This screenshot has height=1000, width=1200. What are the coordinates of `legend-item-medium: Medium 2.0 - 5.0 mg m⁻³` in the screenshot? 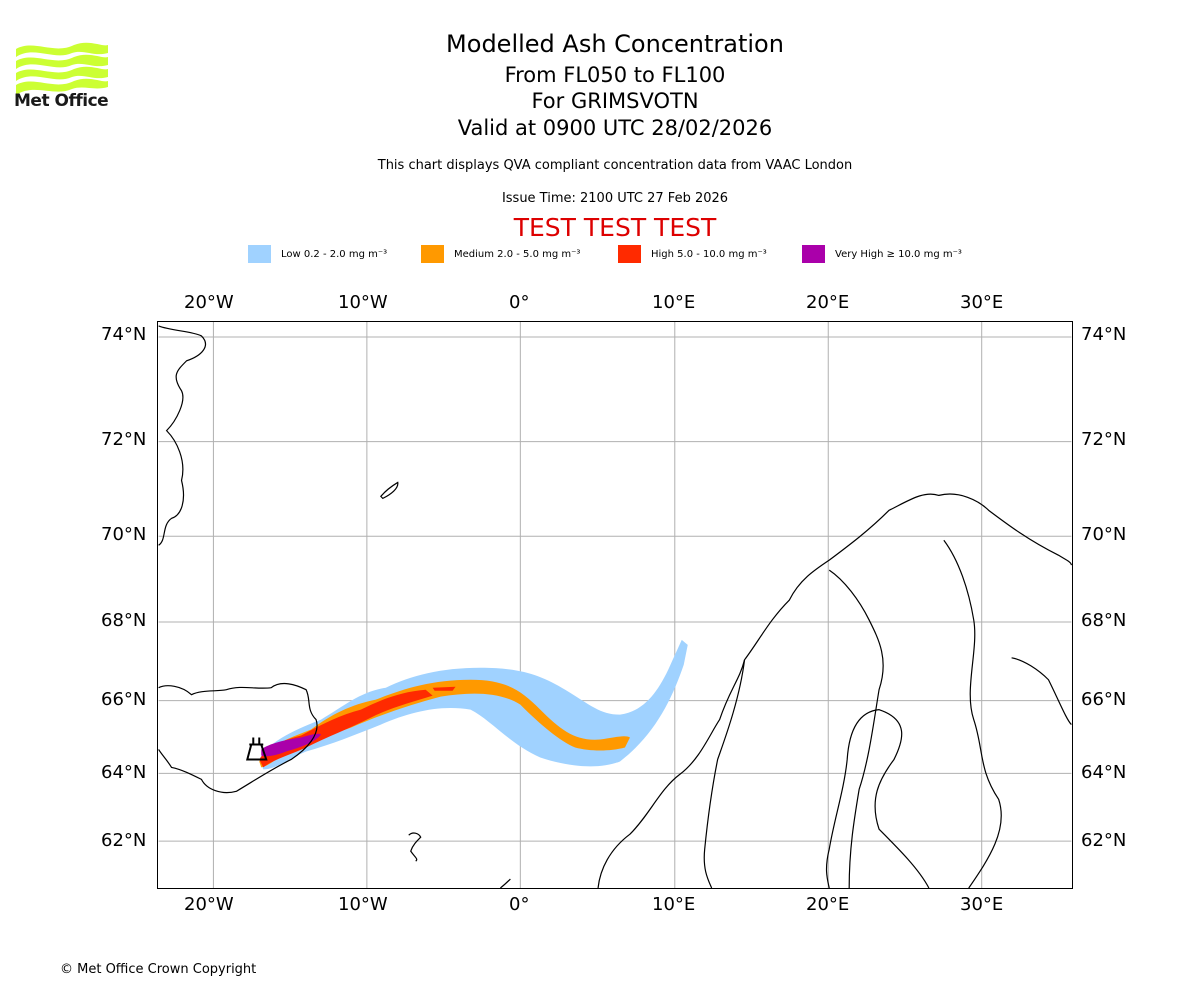 It's located at (500, 254).